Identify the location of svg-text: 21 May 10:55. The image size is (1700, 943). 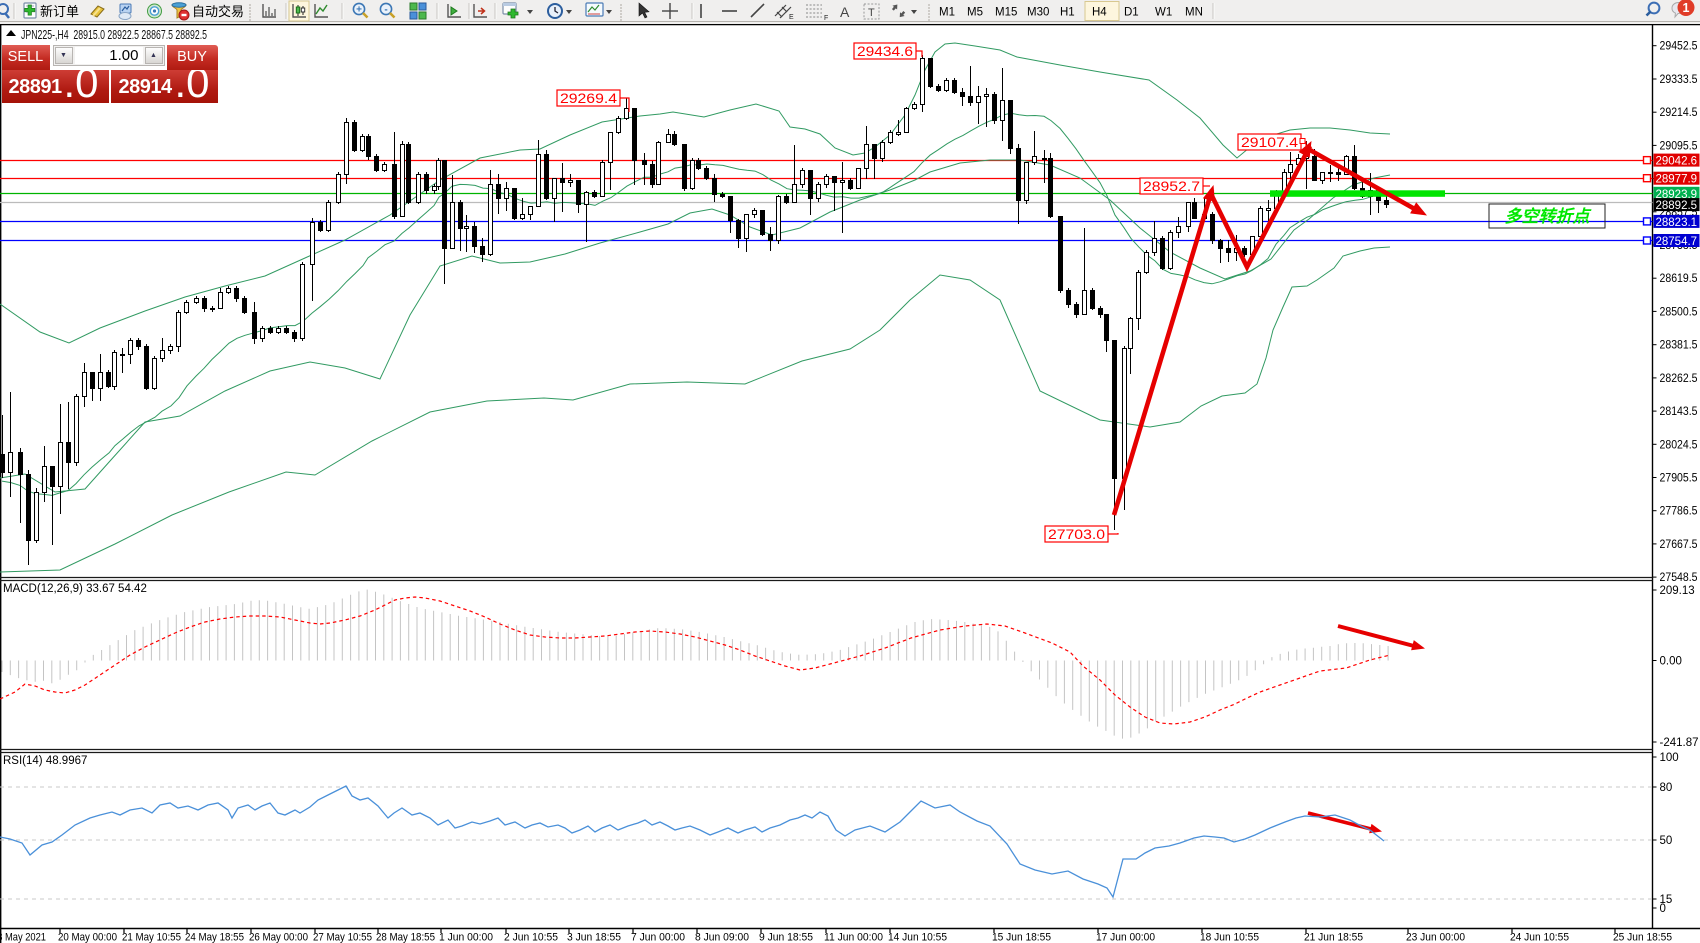
(151, 937).